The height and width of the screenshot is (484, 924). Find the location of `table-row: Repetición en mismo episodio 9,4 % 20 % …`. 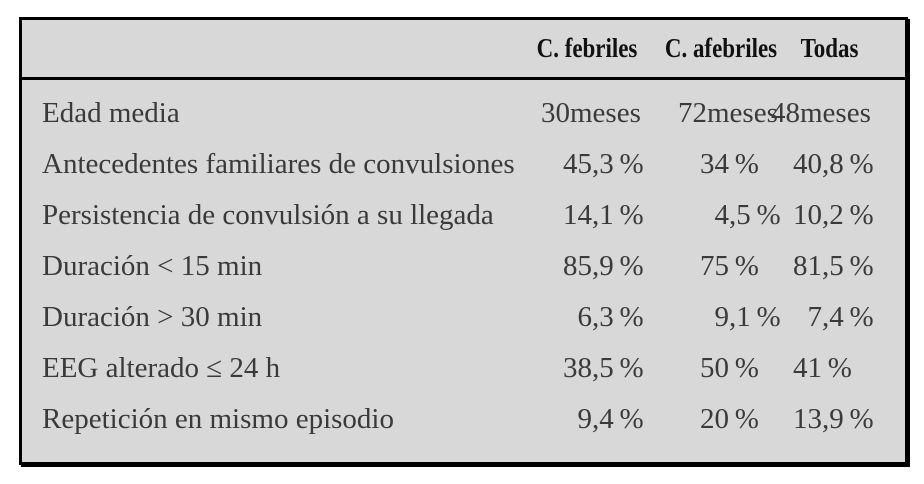

table-row: Repetición en mismo episodio 9,4 % 20 % … is located at coordinates (463, 419).